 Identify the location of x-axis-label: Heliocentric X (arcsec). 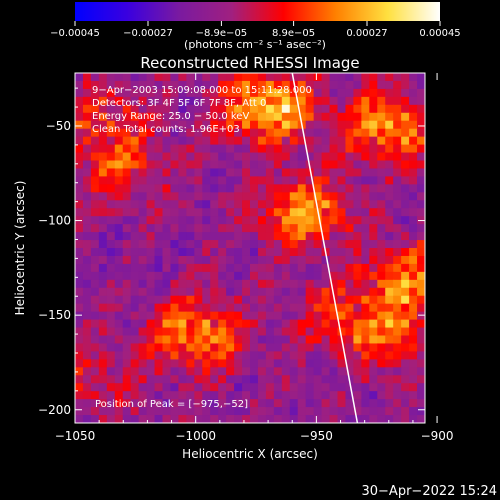
(250, 454).